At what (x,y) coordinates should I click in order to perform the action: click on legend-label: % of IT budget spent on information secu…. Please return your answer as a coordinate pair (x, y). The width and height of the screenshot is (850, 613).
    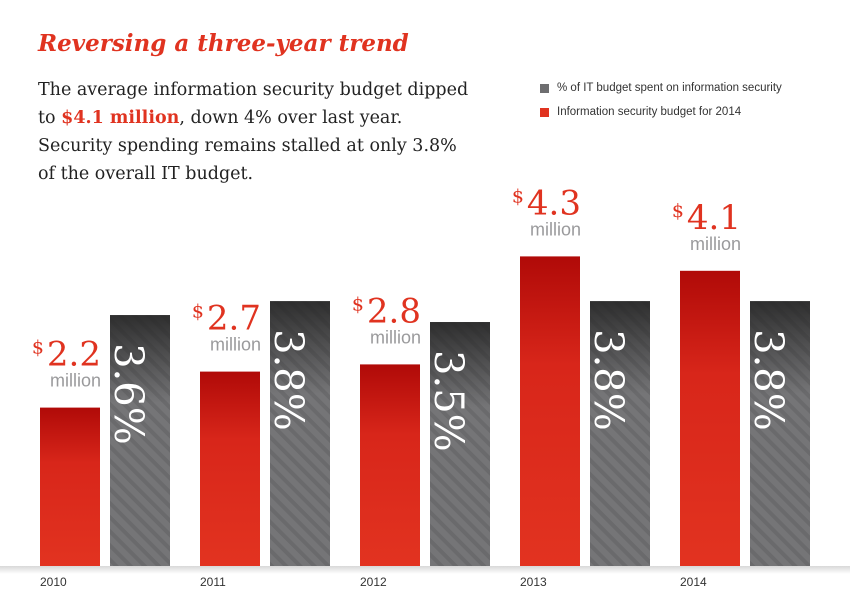
    Looking at the image, I should click on (669, 88).